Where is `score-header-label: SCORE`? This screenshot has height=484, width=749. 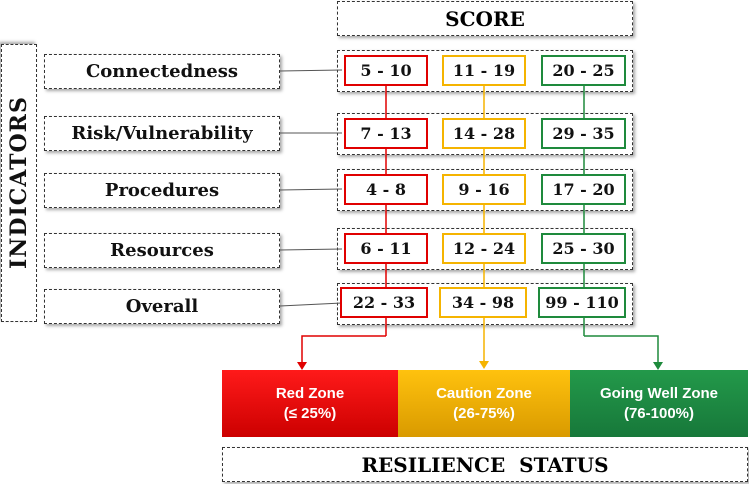
score-header-label: SCORE is located at coordinates (485, 18).